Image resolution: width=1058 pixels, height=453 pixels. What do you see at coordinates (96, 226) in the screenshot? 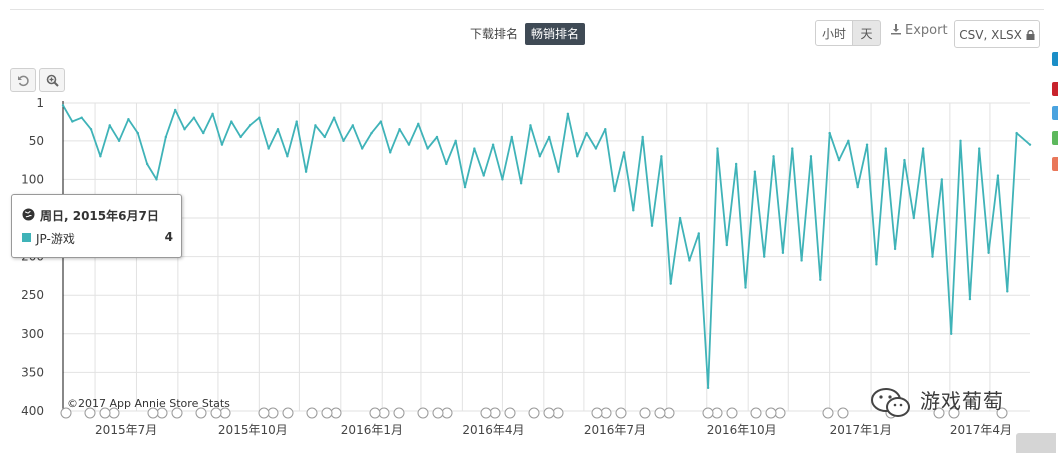
I see `chart-tooltip: 周日, 2015年6月7日 JP-游戏 4` at bounding box center [96, 226].